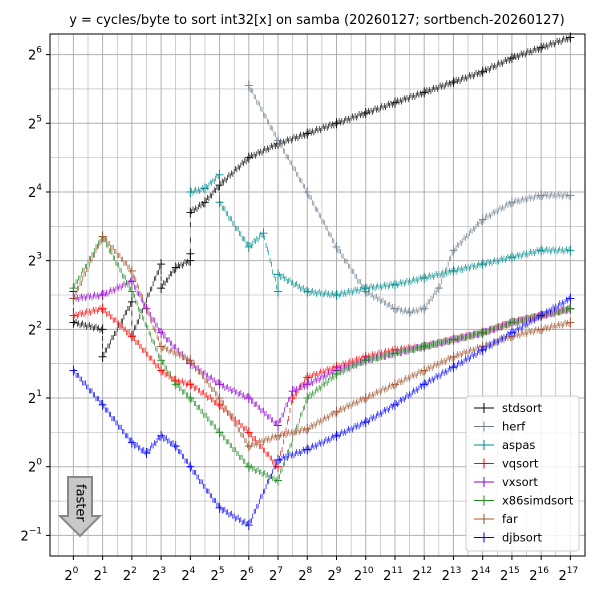  What do you see at coordinates (247, 575) in the screenshot?
I see `x-tick-label: 26` at bounding box center [247, 575].